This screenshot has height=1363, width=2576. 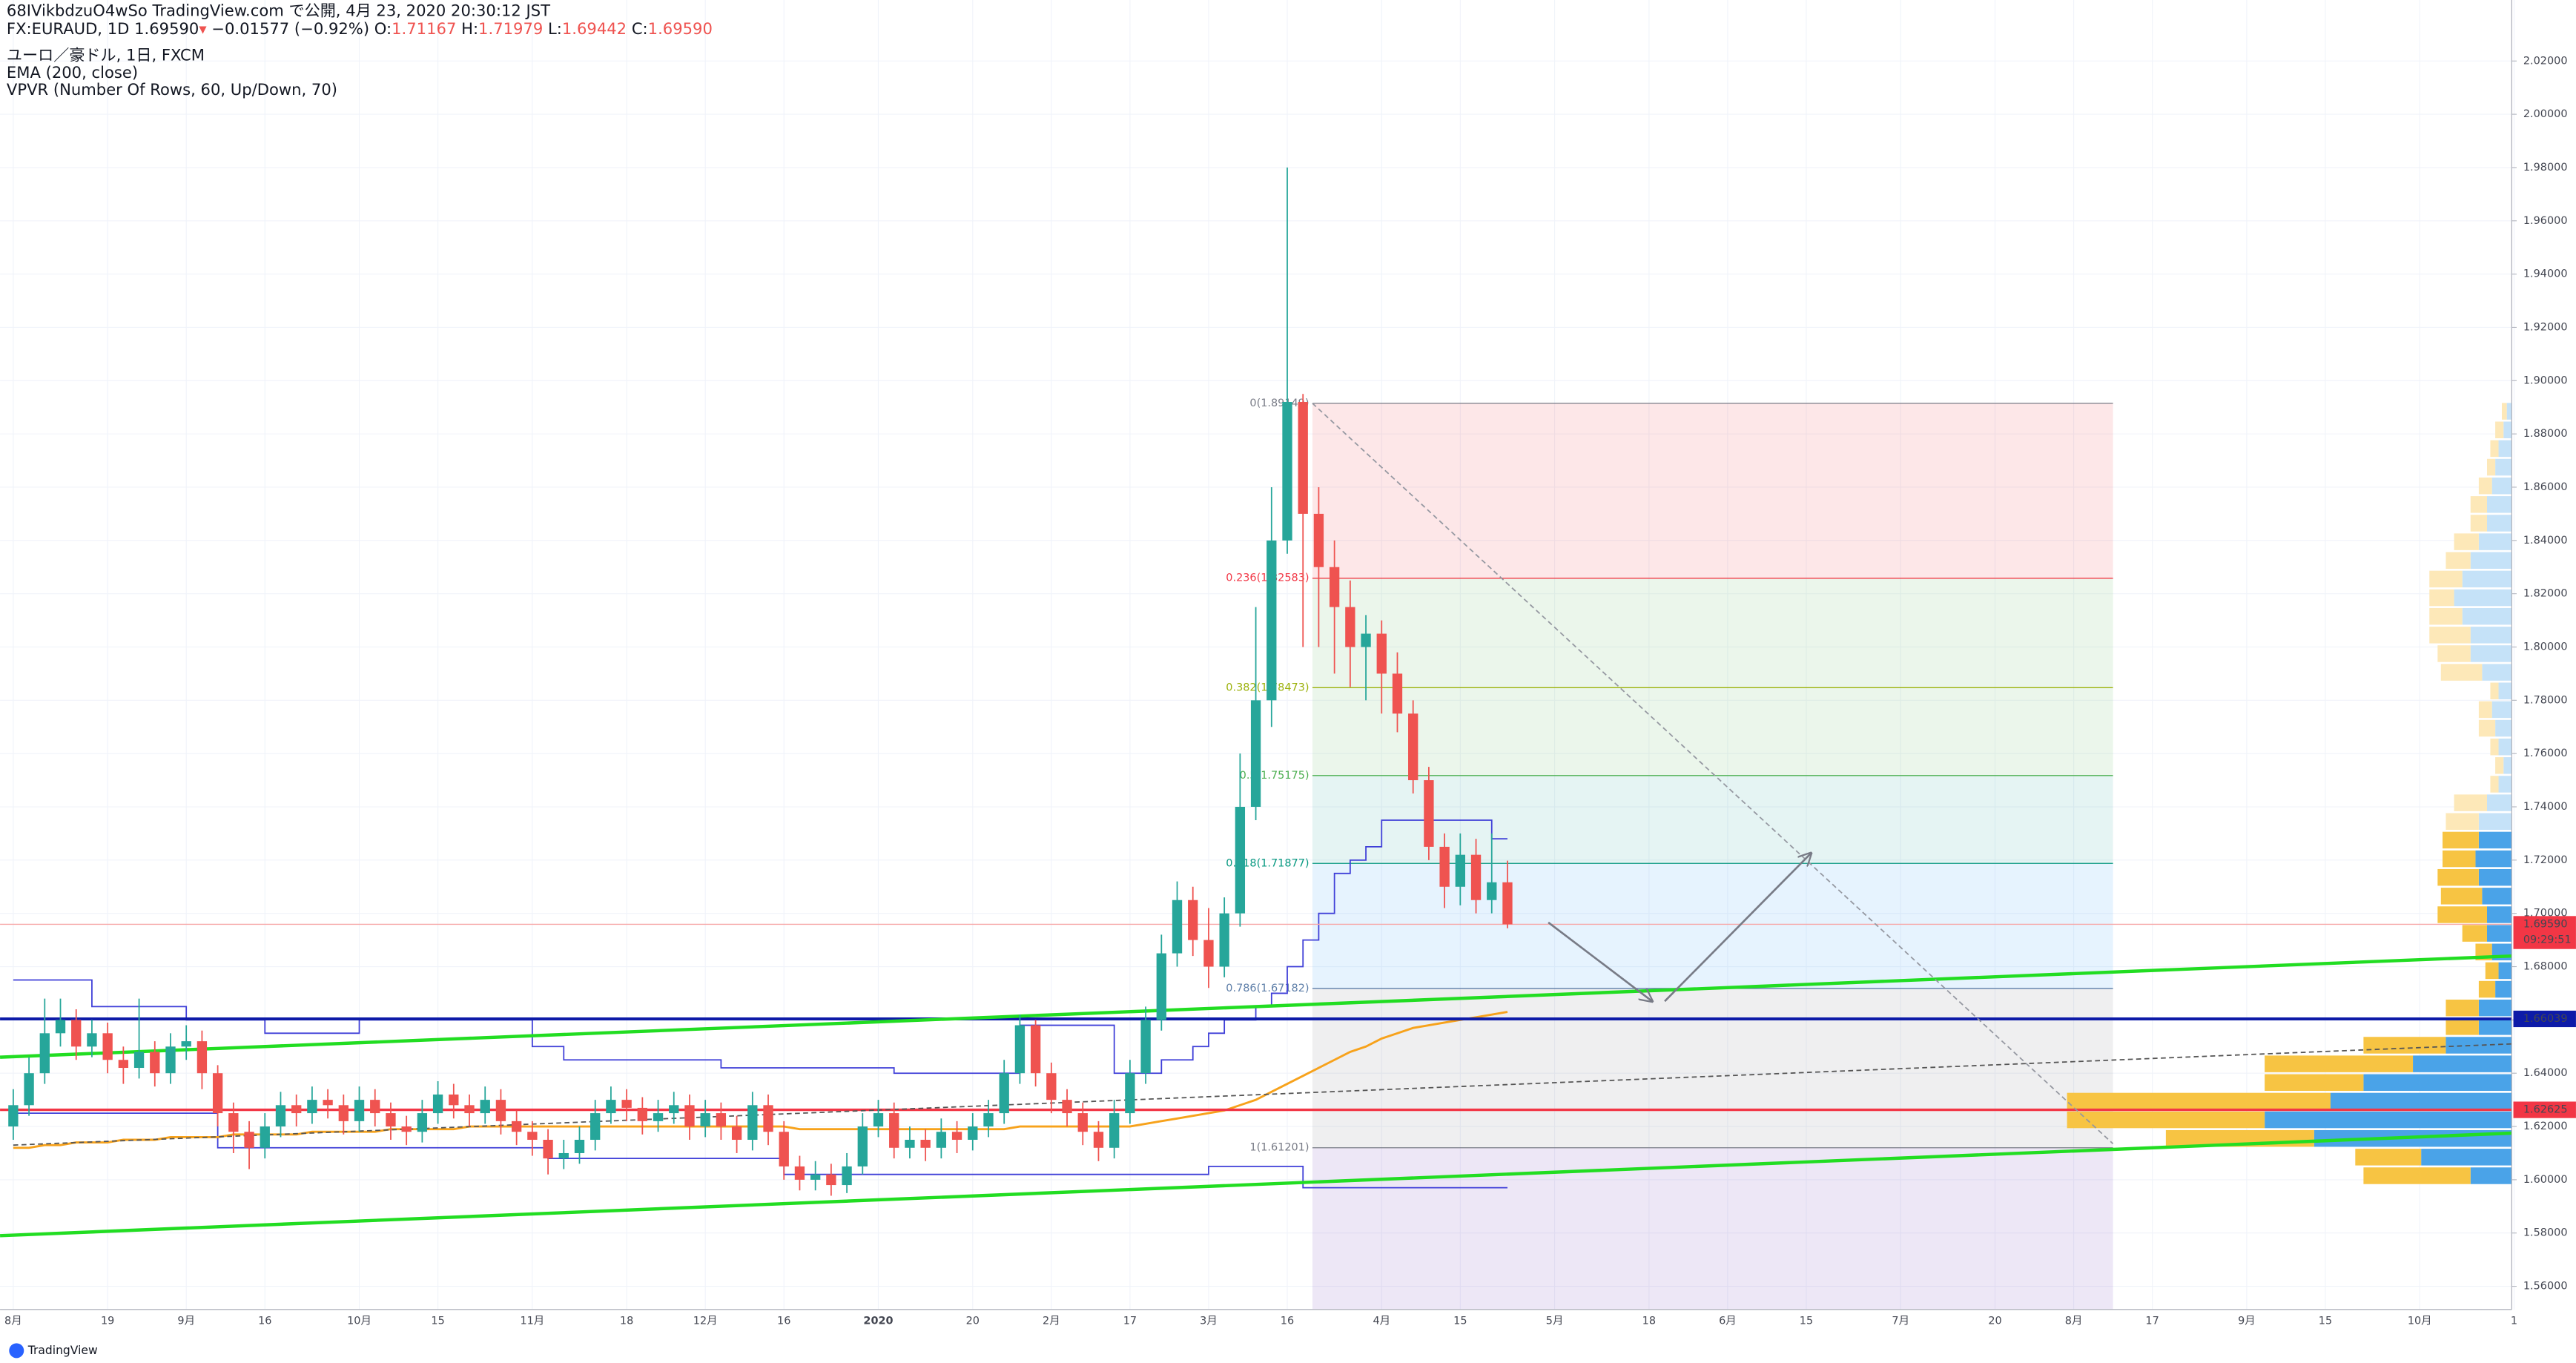 I want to click on fib-label: 0.618(1.71877), so click(x=1267, y=863).